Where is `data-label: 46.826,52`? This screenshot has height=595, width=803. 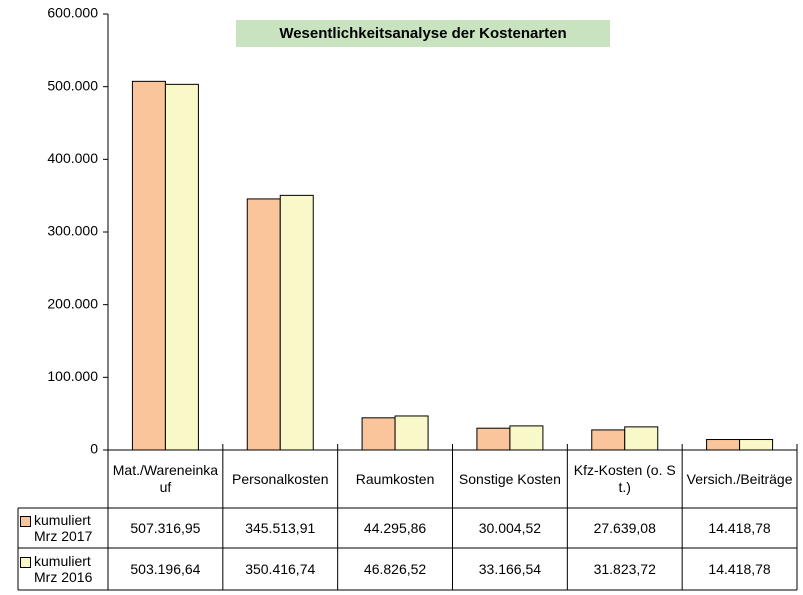 data-label: 46.826,52 is located at coordinates (395, 569).